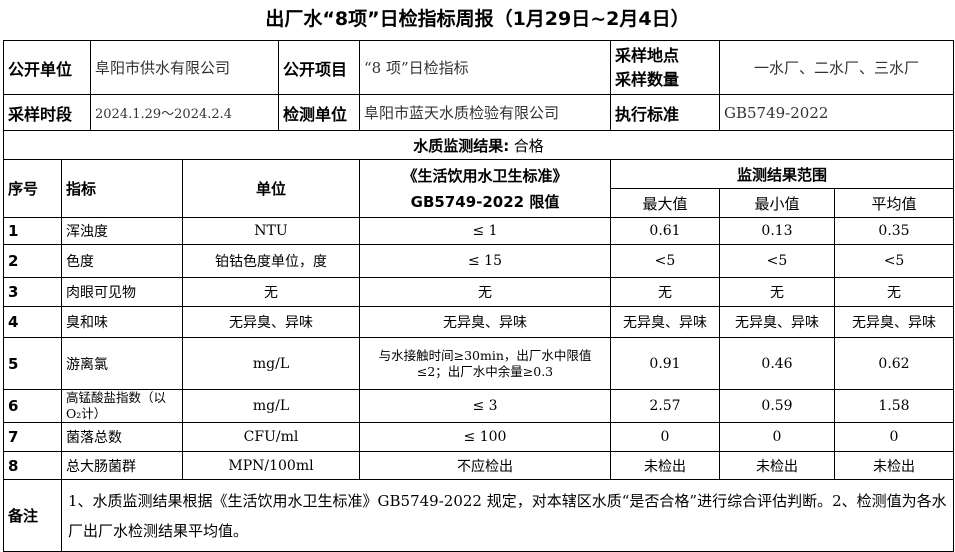  I want to click on standard-label: 执行标准, so click(665, 112).